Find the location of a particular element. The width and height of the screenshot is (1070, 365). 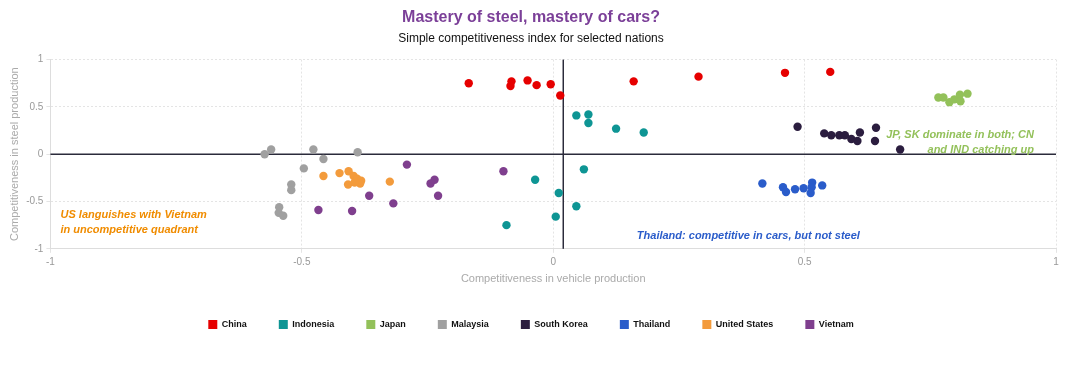

annotation: JP, SK dominate in both; CN and IND catching up is located at coordinates (960, 142).